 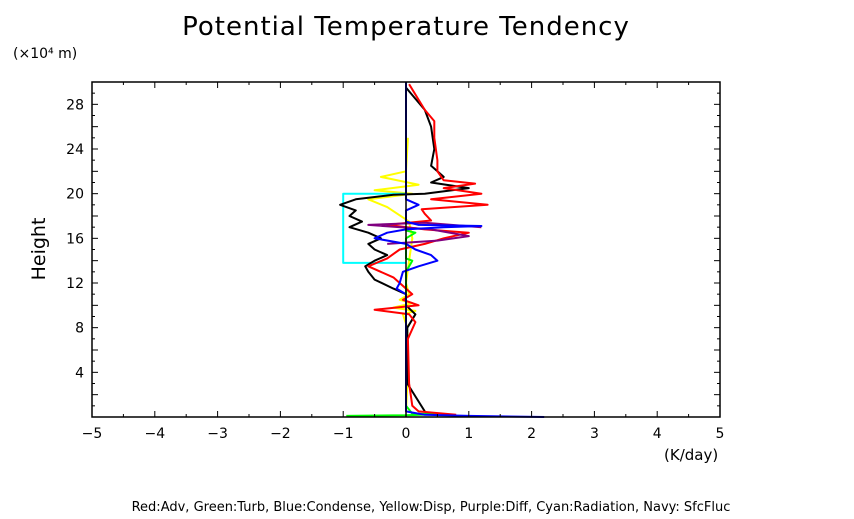 I want to click on x-tick-label: −4, so click(x=154, y=434).